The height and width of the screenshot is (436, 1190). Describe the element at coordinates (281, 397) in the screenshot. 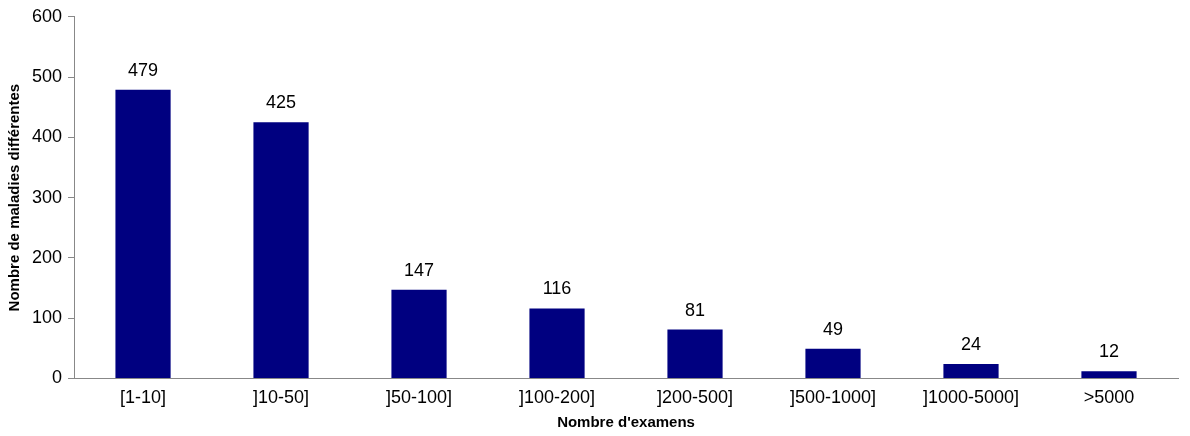

I see `x-tick-label: ]10-50]` at that location.